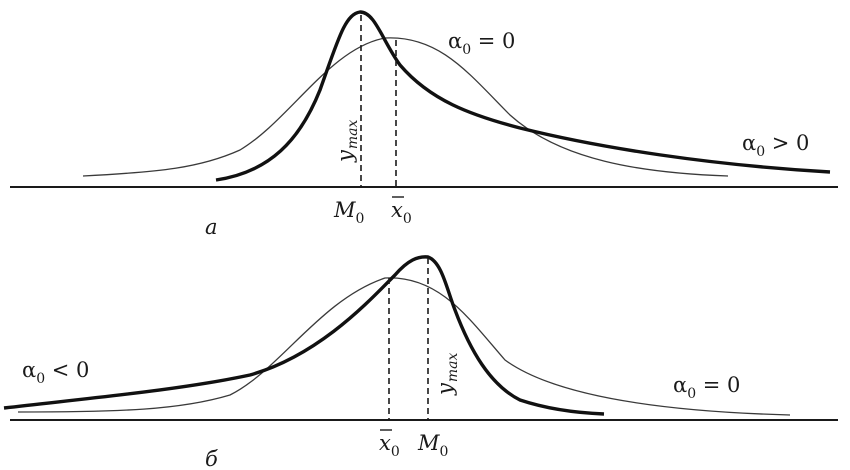 This screenshot has height=470, width=850. Describe the element at coordinates (447, 374) in the screenshot. I see `panel-b-peak-label: ymax` at that location.